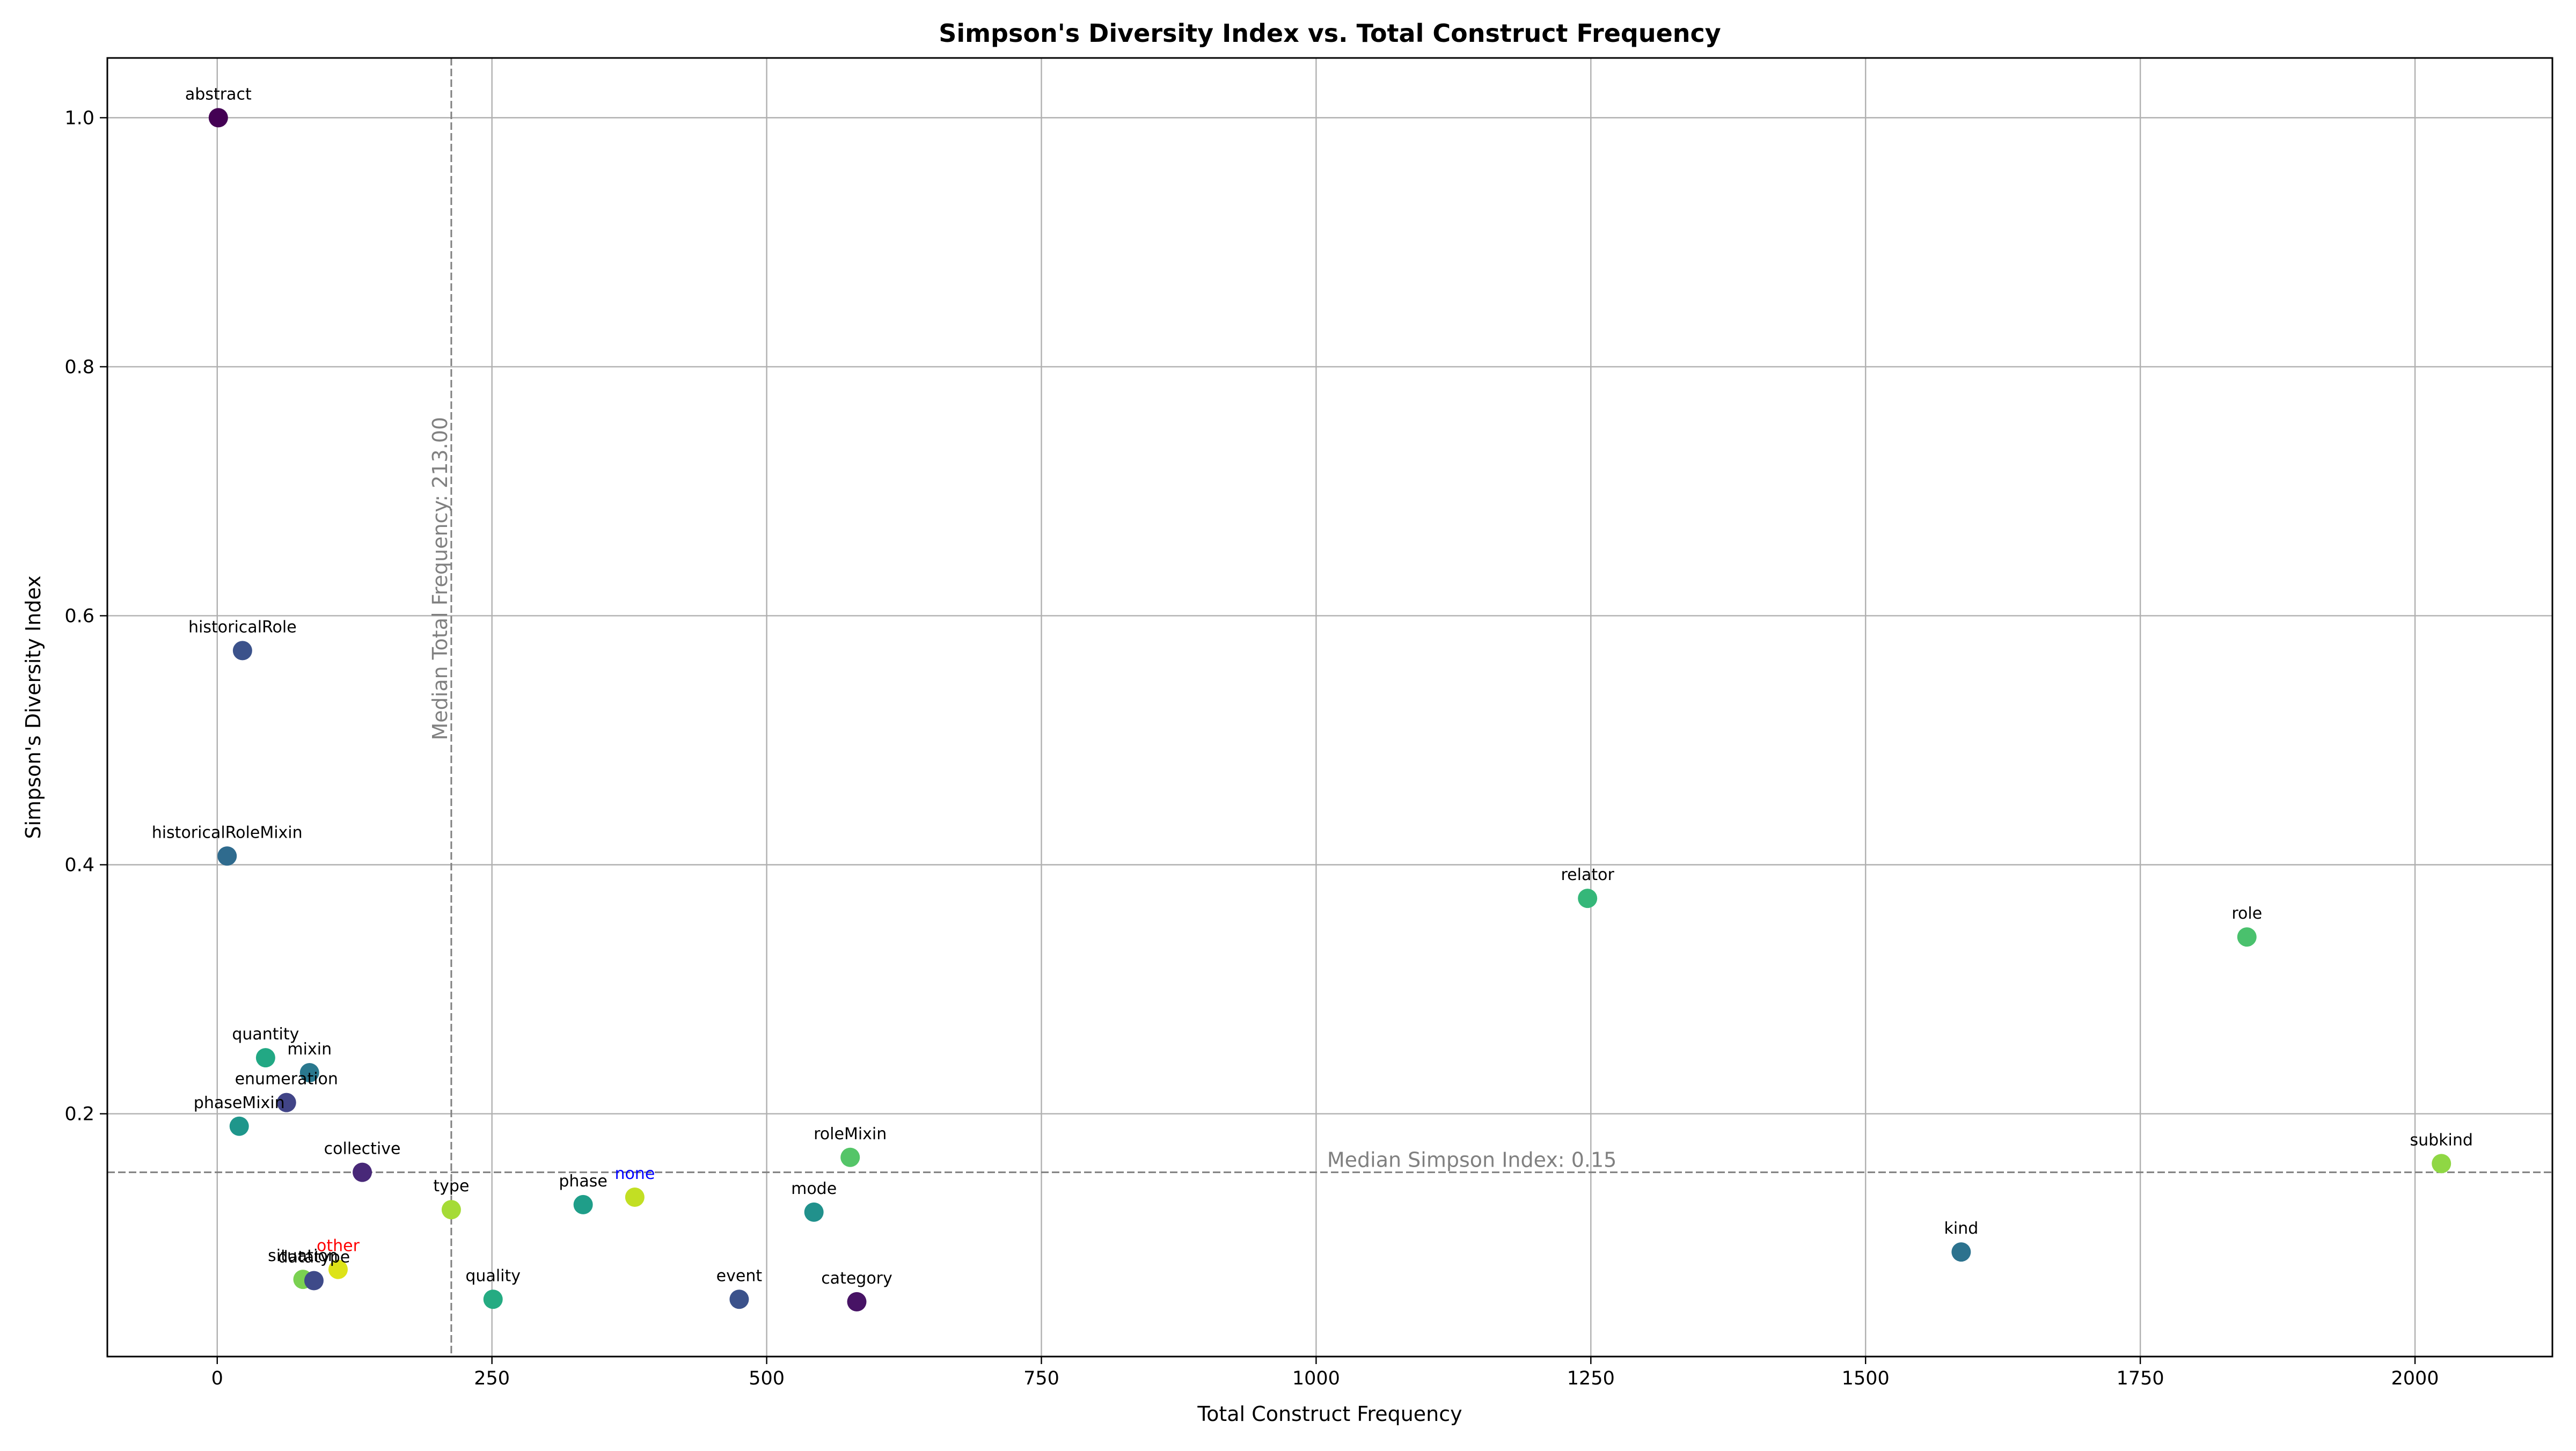 The image size is (2576, 1451). What do you see at coordinates (79, 865) in the screenshot?
I see `y-tick-label: 0.4` at bounding box center [79, 865].